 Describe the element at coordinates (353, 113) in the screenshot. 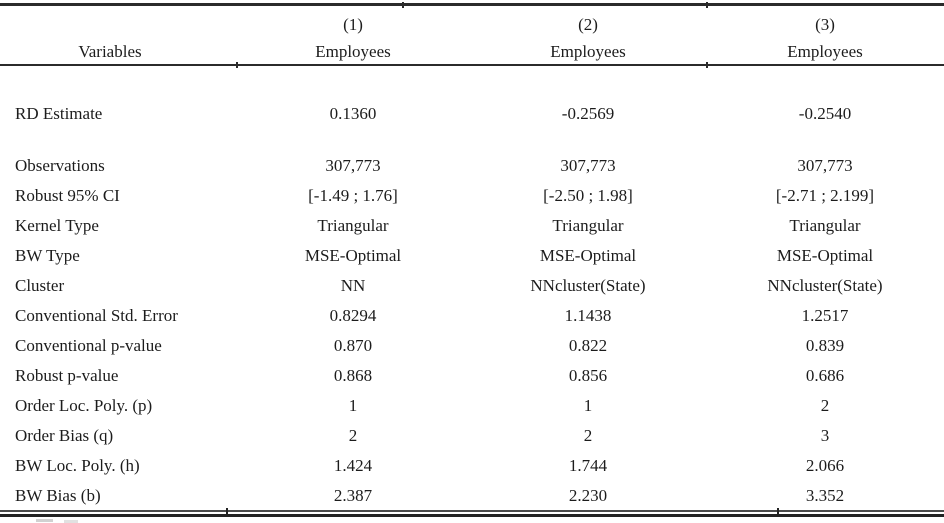

I see `cell-value: 0.1360` at that location.